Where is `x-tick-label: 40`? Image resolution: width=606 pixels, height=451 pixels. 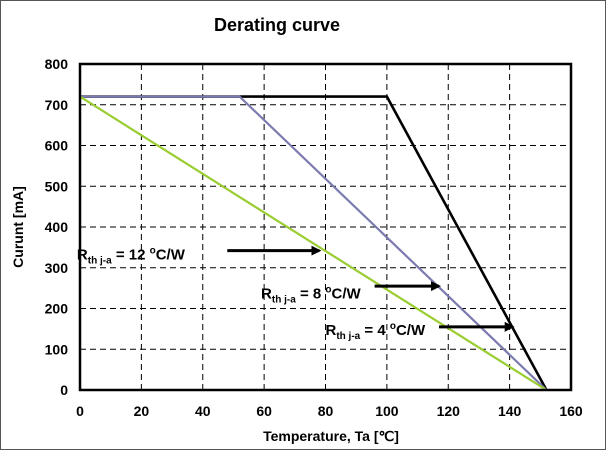
x-tick-label: 40 is located at coordinates (203, 411).